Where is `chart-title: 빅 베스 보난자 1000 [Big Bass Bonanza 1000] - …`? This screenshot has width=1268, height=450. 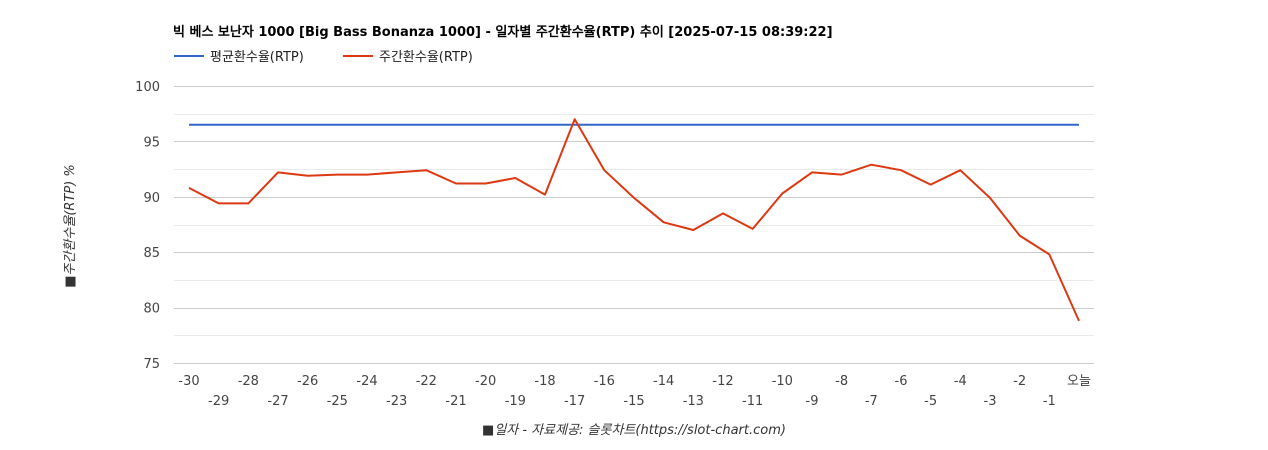 chart-title: 빅 베스 보난자 1000 [Big Bass Bonanza 1000] - … is located at coordinates (503, 32).